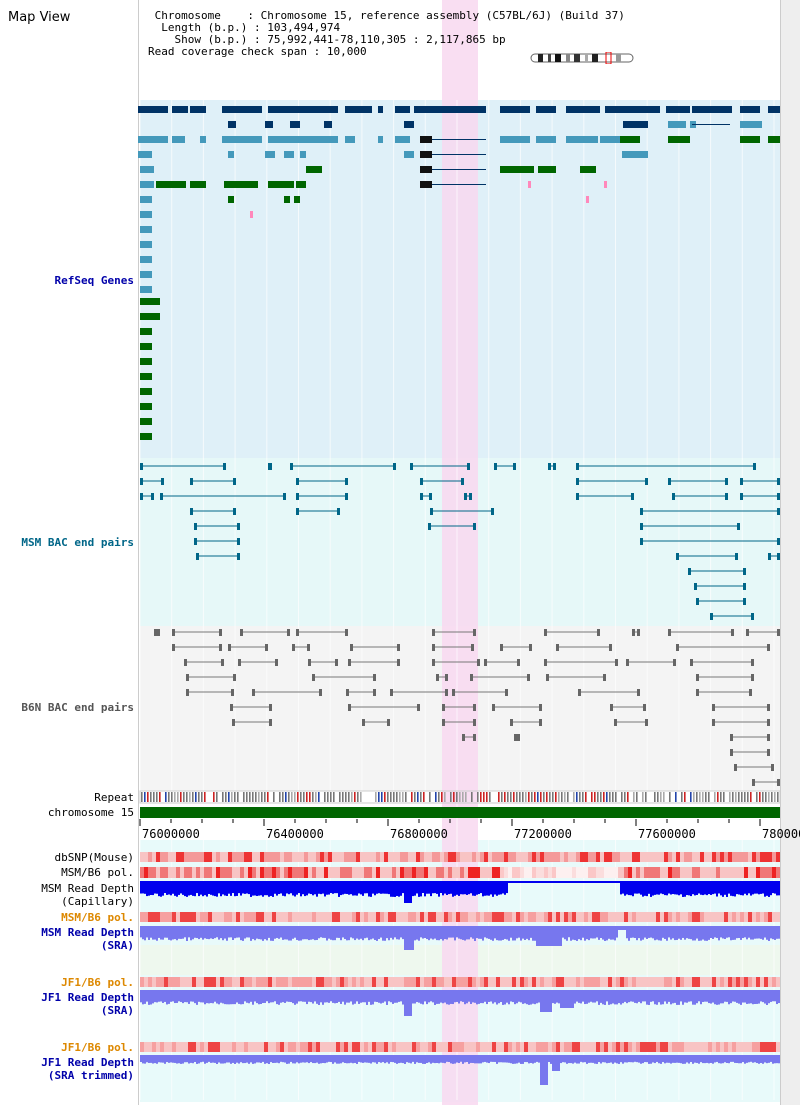  What do you see at coordinates (87, 1062) in the screenshot?
I see `track-label-jf1-depth-trim: JF1 Read Depth` at bounding box center [87, 1062].